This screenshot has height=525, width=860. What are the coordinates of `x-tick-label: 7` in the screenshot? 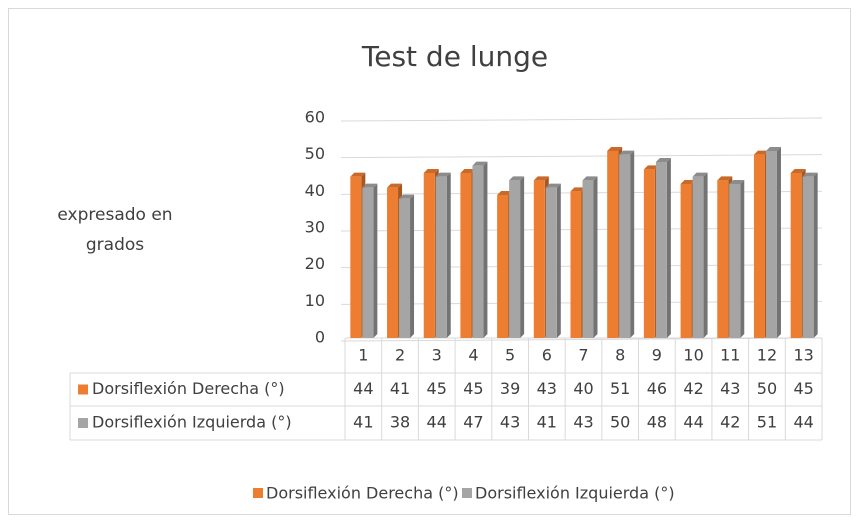 It's located at (583, 355).